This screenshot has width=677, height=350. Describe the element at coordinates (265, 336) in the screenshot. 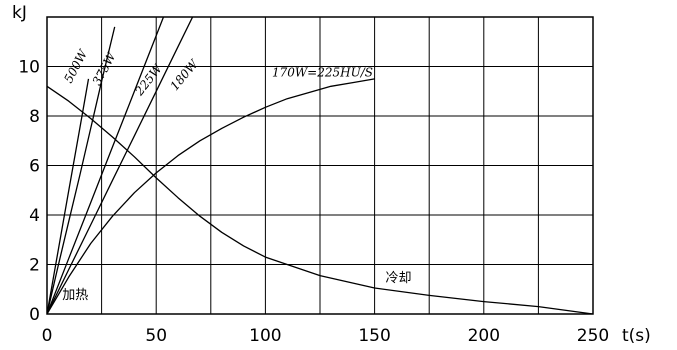

I see `x-tick-label: 100` at that location.